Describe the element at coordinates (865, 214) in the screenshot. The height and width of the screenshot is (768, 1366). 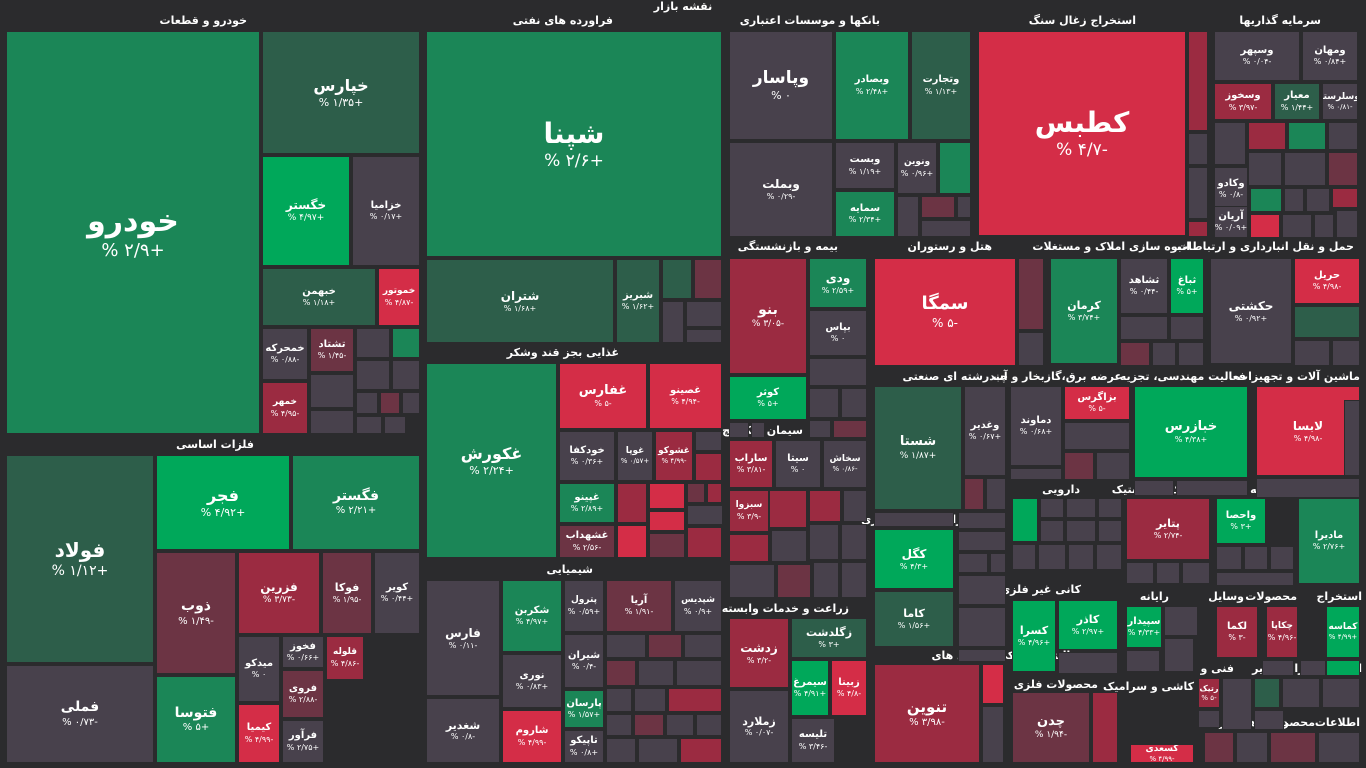
I see `treemap-tile: سمایه +۲/۳۴ %` at that location.